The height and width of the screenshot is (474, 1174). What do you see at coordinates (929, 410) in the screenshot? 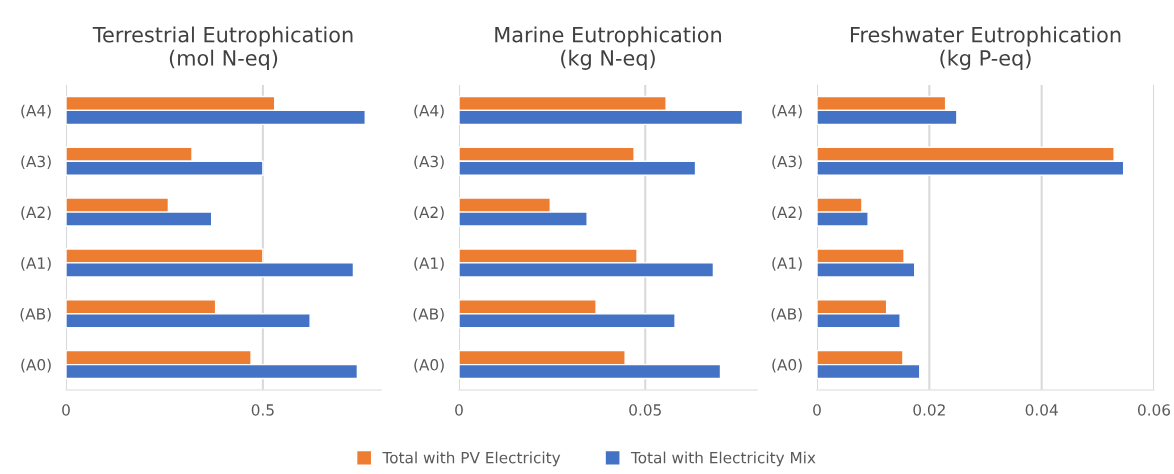
I see `x-tick-label: 0.02` at bounding box center [929, 410].